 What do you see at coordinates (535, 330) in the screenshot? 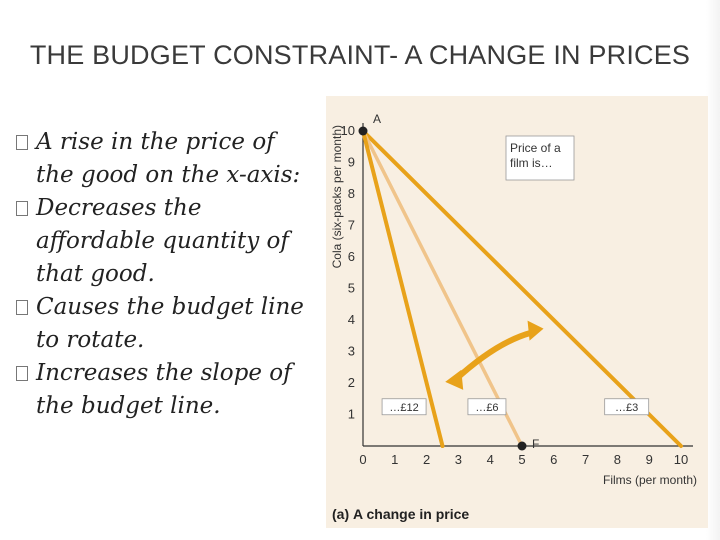
I see `arrowhead-right` at bounding box center [535, 330].